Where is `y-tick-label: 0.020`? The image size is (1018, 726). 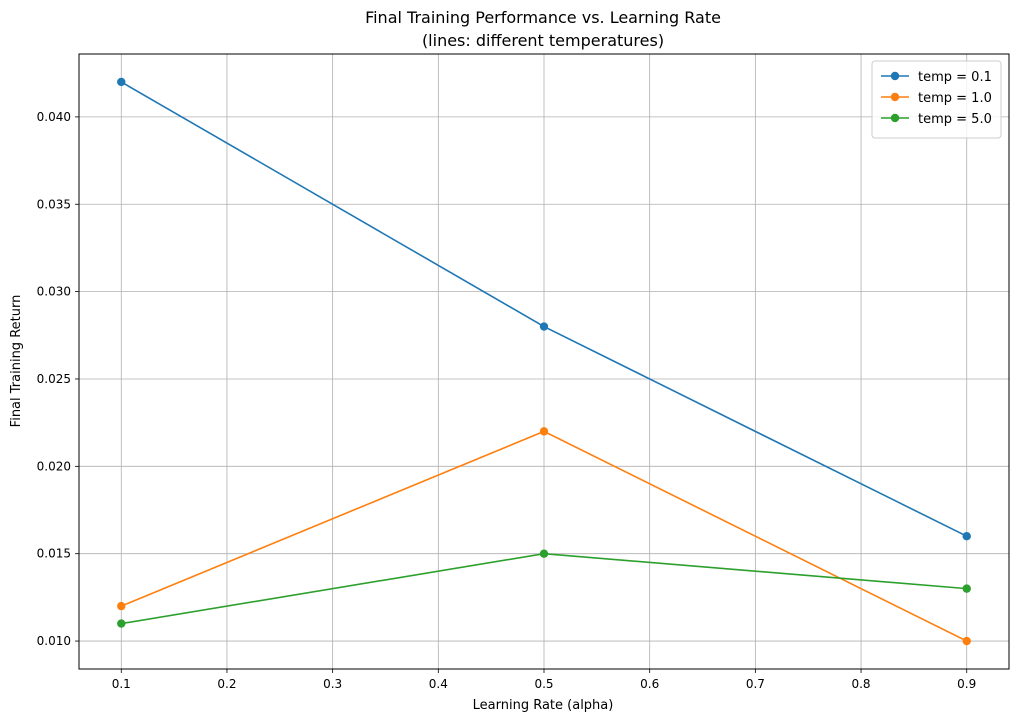
y-tick-label: 0.020 is located at coordinates (54, 466).